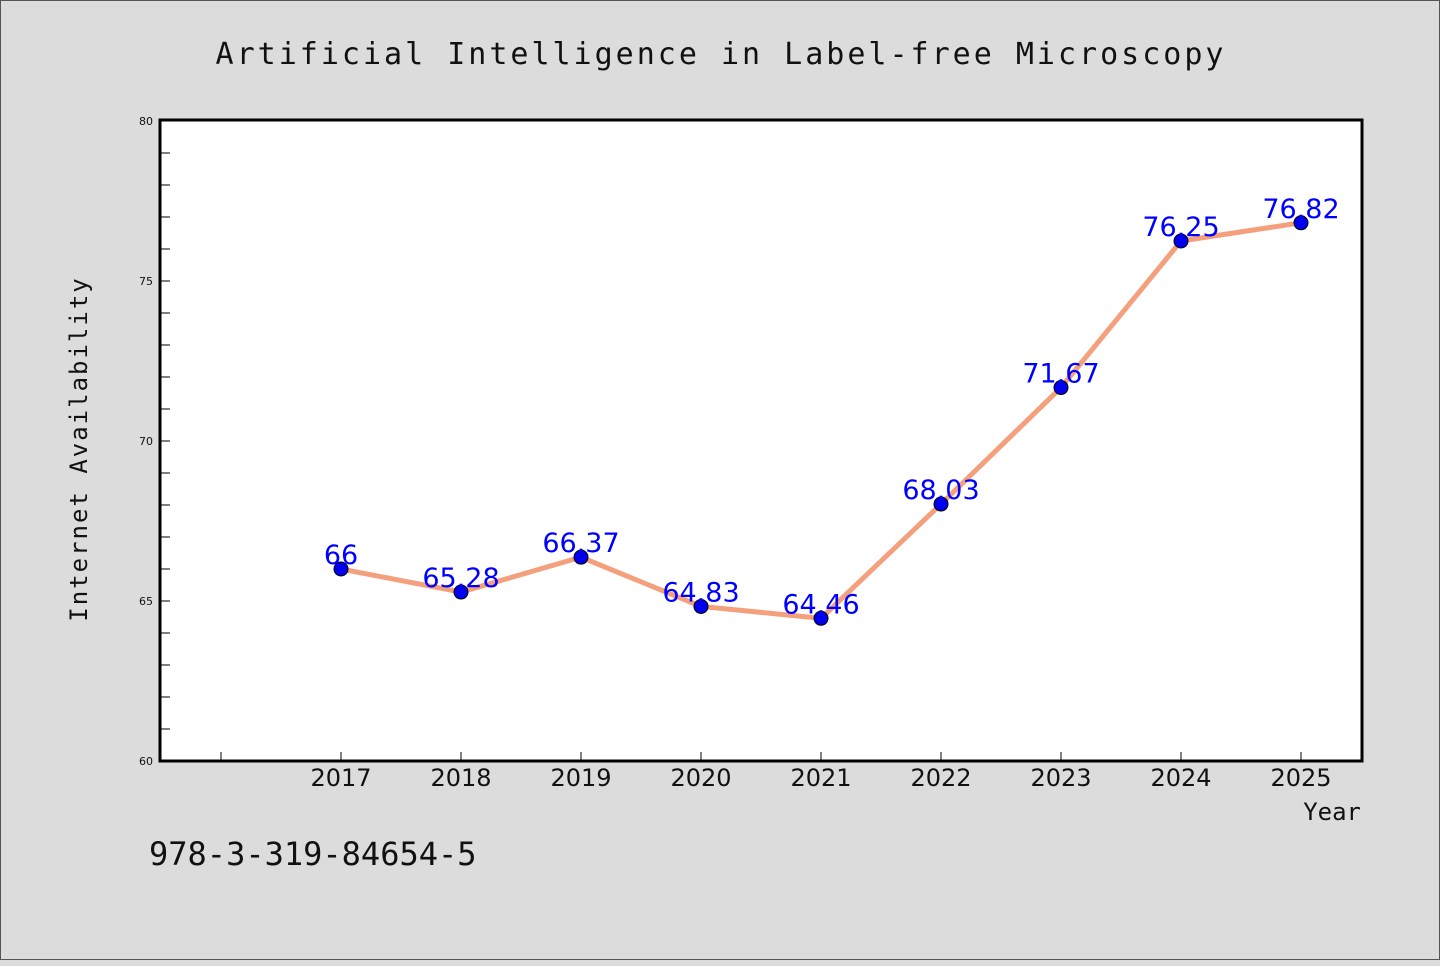 This screenshot has height=966, width=1440. I want to click on y-axis: 60 65 70 75 80, so click(154, 441).